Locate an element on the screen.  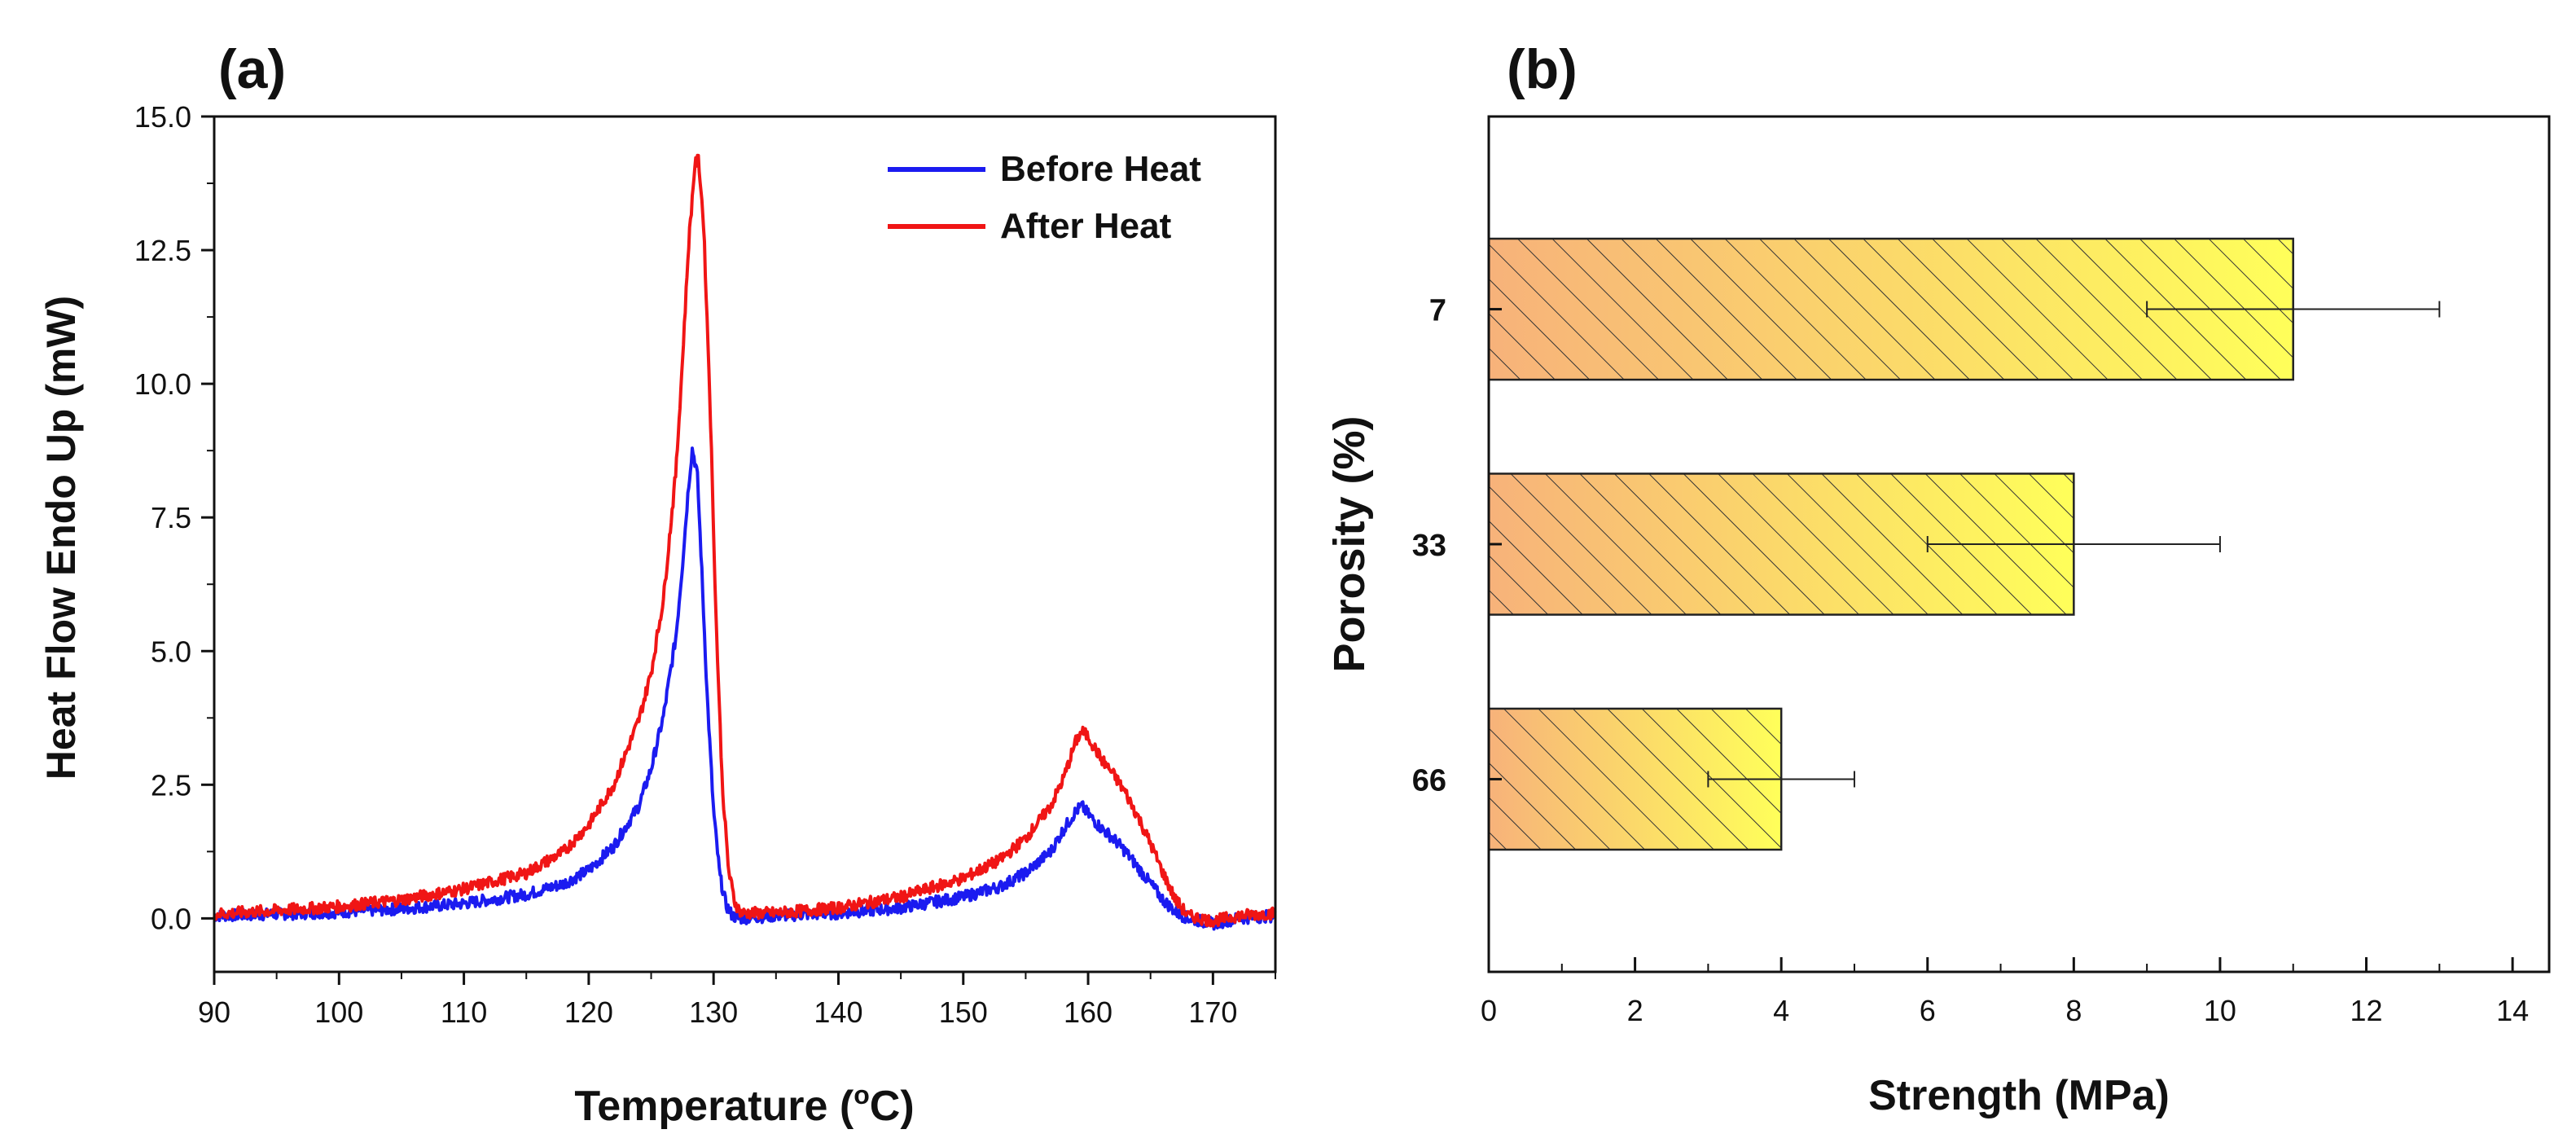
x-tick-label: 8 is located at coordinates (2073, 1010).